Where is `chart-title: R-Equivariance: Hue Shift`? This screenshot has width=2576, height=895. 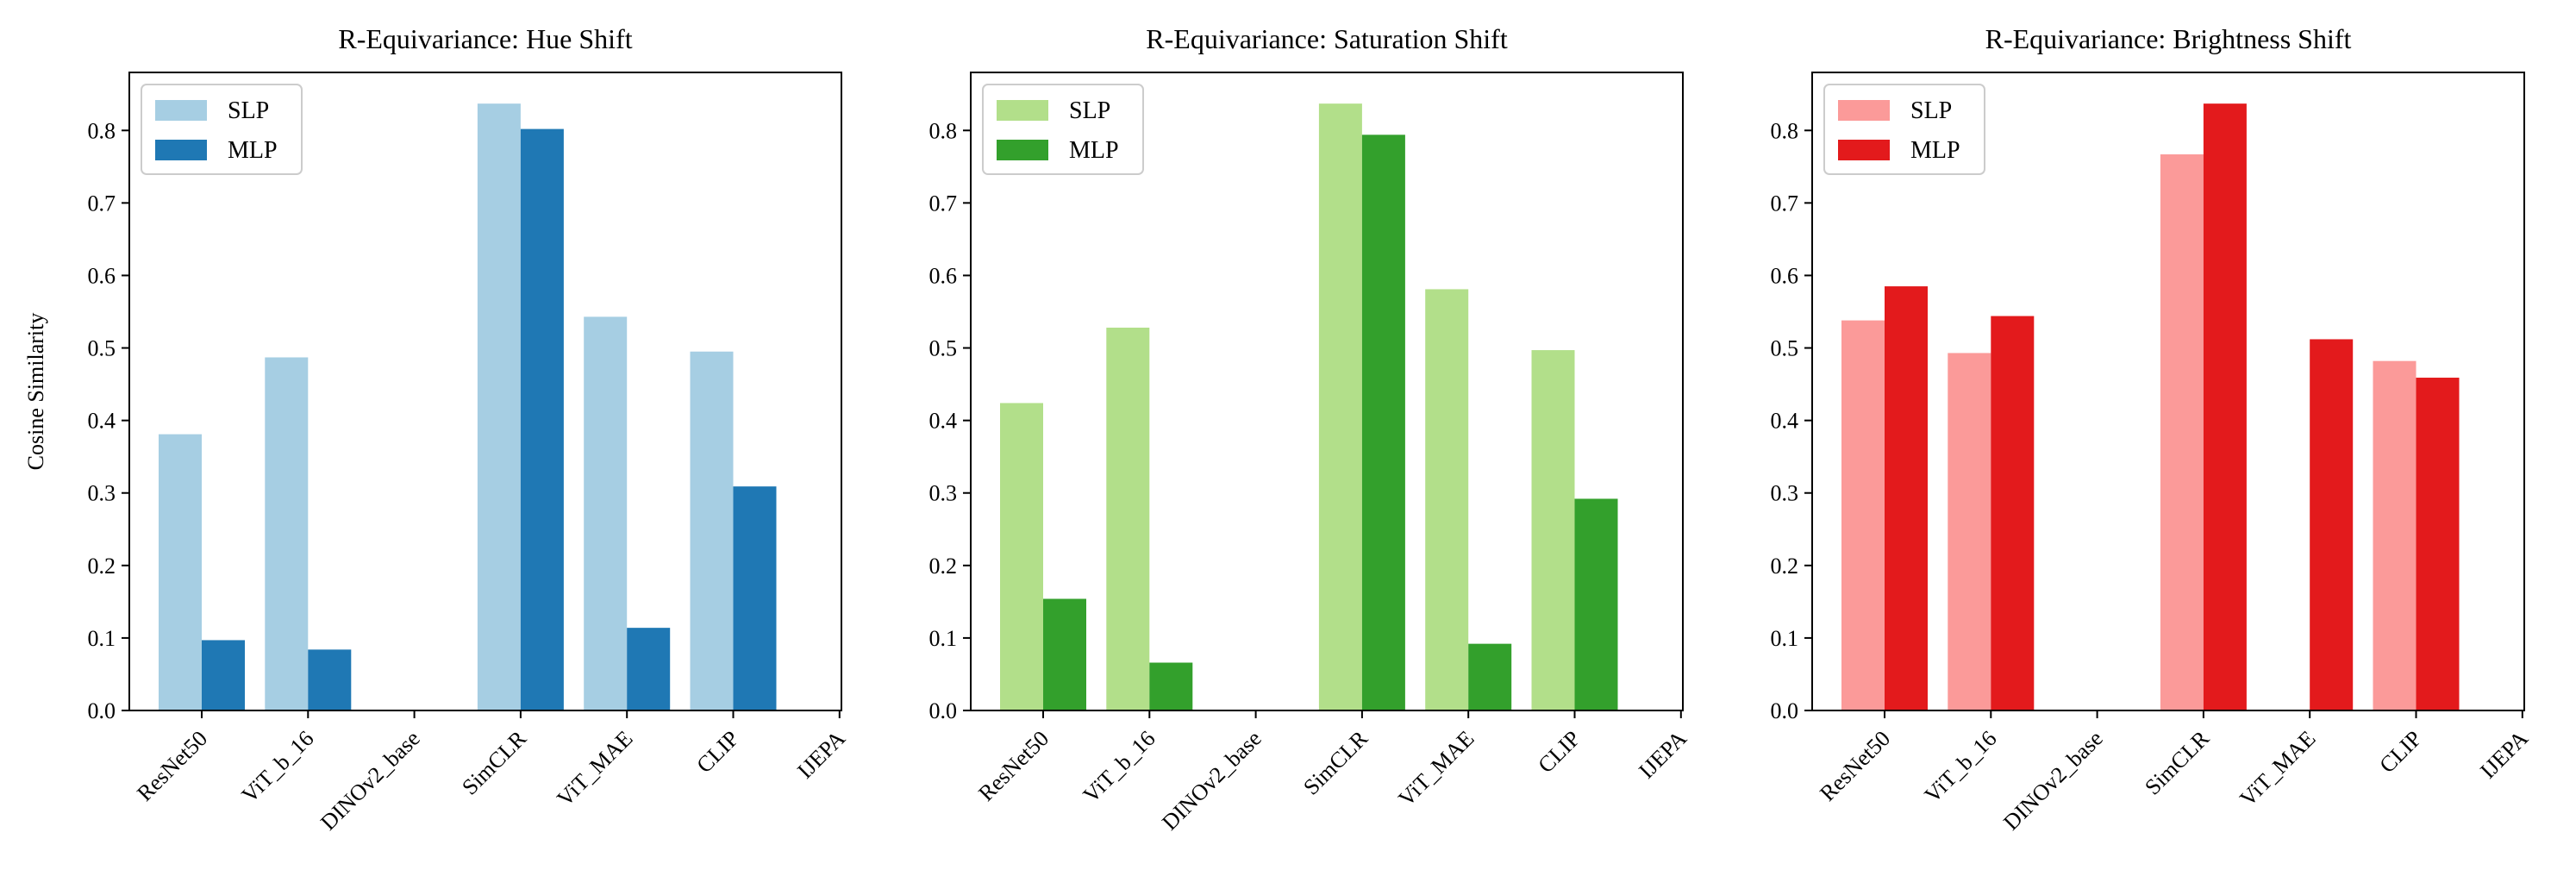 chart-title: R-Equivariance: Hue Shift is located at coordinates (485, 38).